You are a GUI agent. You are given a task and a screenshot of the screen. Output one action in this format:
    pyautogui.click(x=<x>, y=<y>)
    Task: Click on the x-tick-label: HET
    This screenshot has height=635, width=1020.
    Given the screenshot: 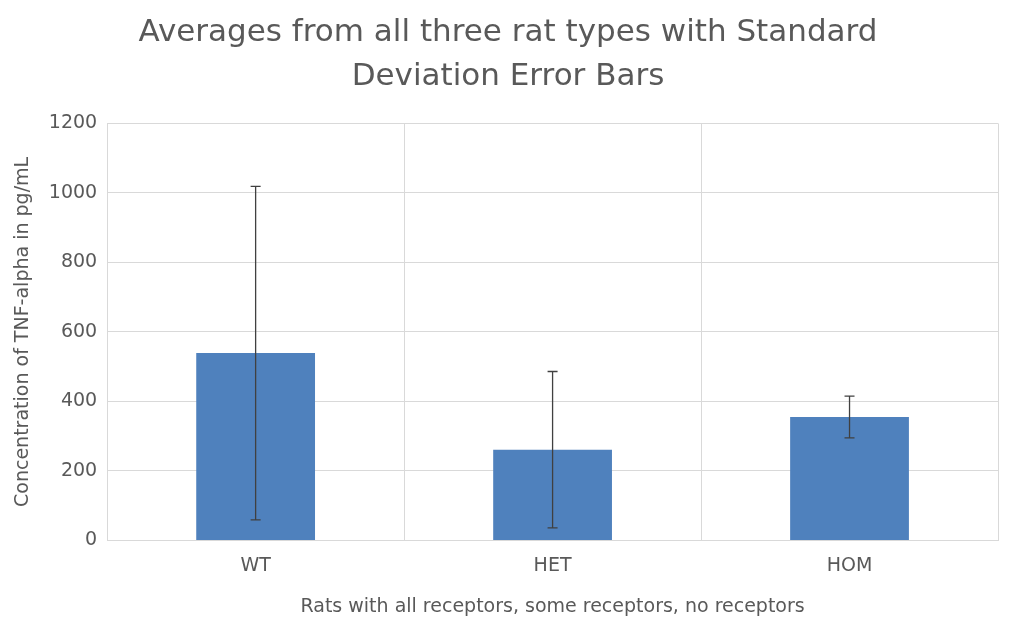 What is the action you would take?
    pyautogui.click(x=552, y=563)
    